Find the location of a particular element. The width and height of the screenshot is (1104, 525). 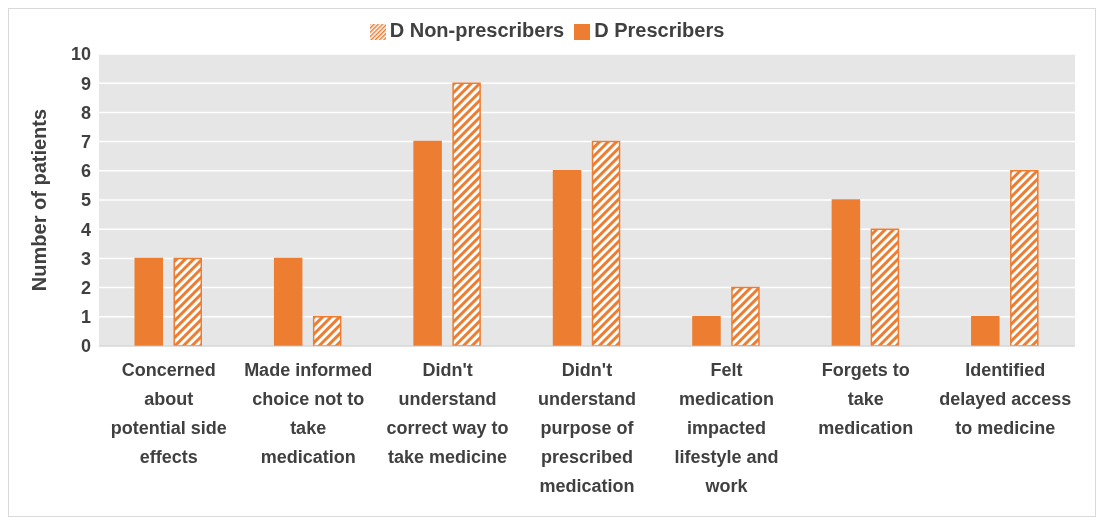

x-tick-label: Forgets to take medication is located at coordinates (866, 399).